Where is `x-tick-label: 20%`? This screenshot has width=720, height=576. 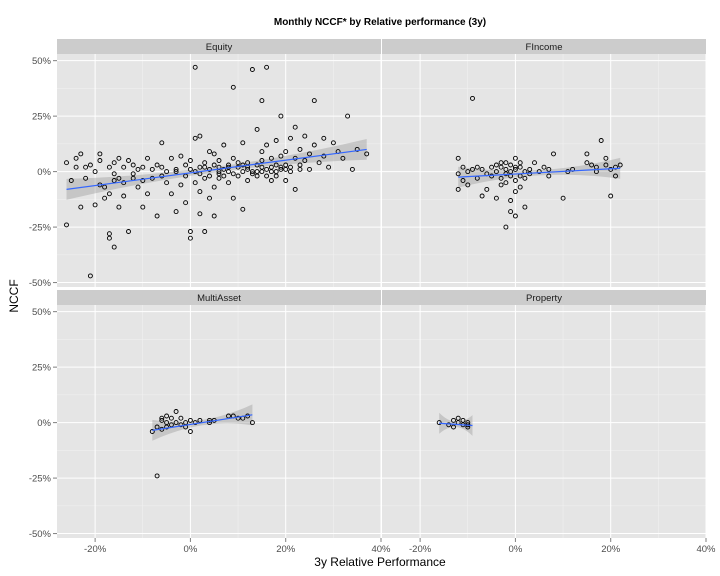
x-tick-label: 20% is located at coordinates (611, 549).